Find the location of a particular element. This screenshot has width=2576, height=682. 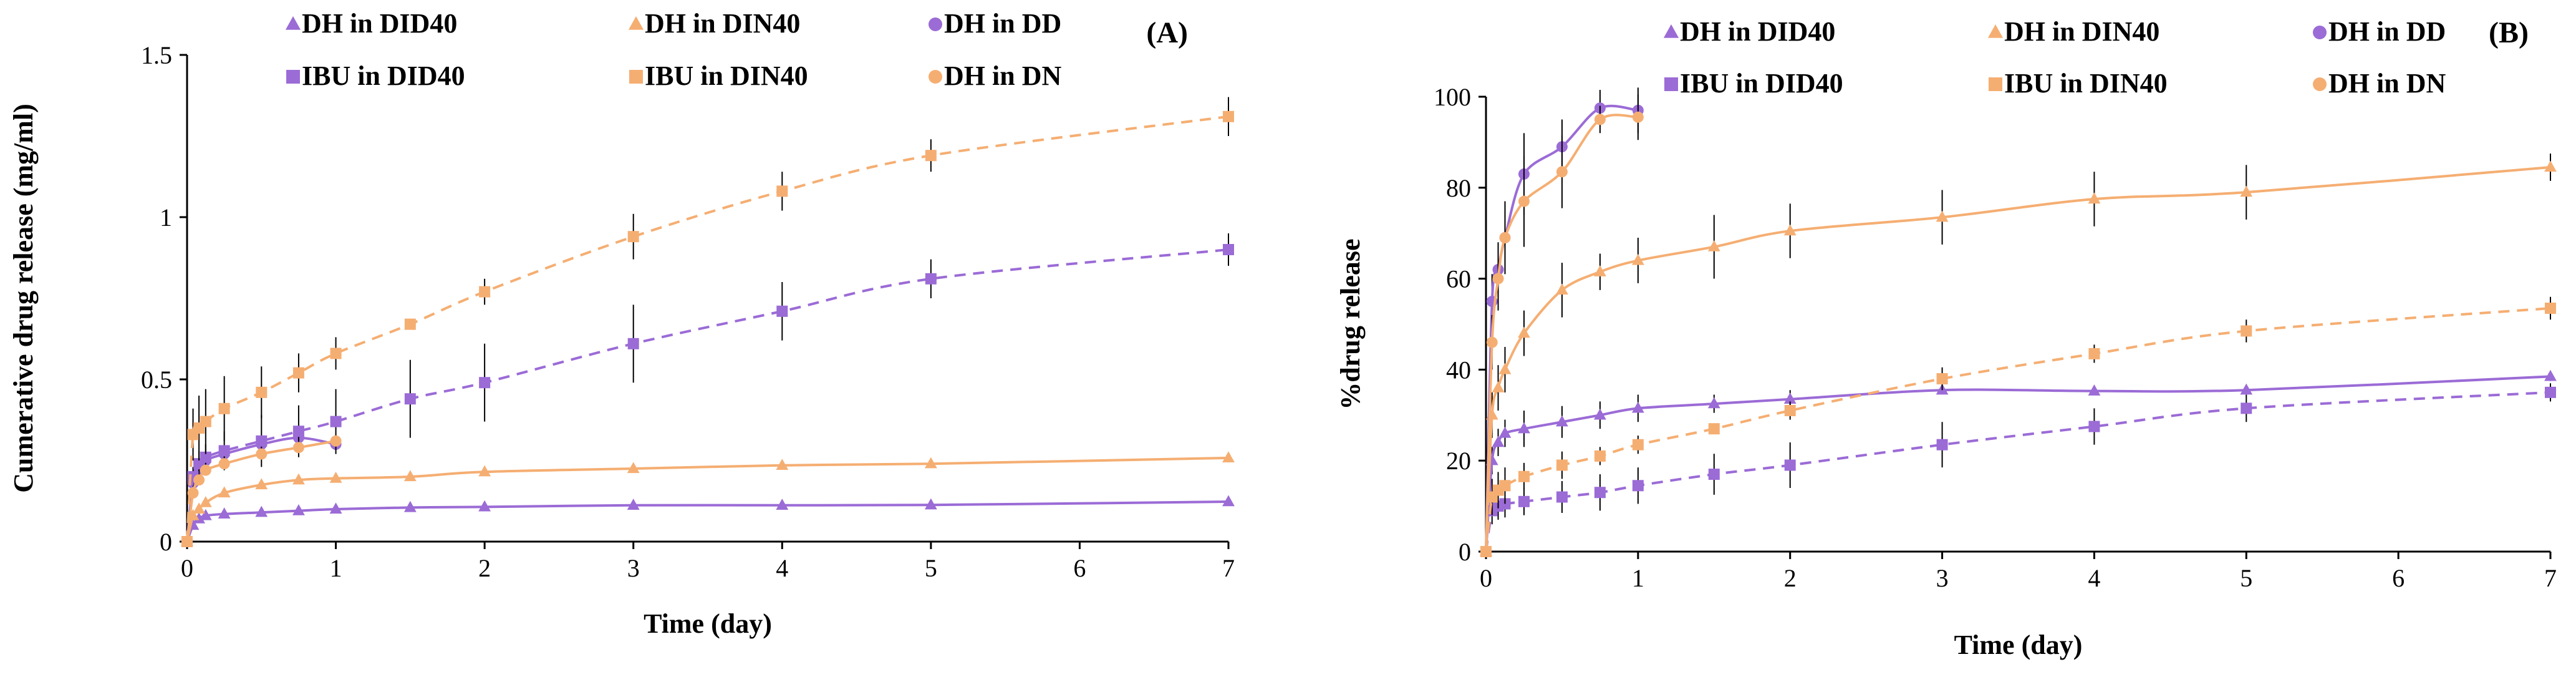

legend-label: DH in DIN40 is located at coordinates (722, 23).